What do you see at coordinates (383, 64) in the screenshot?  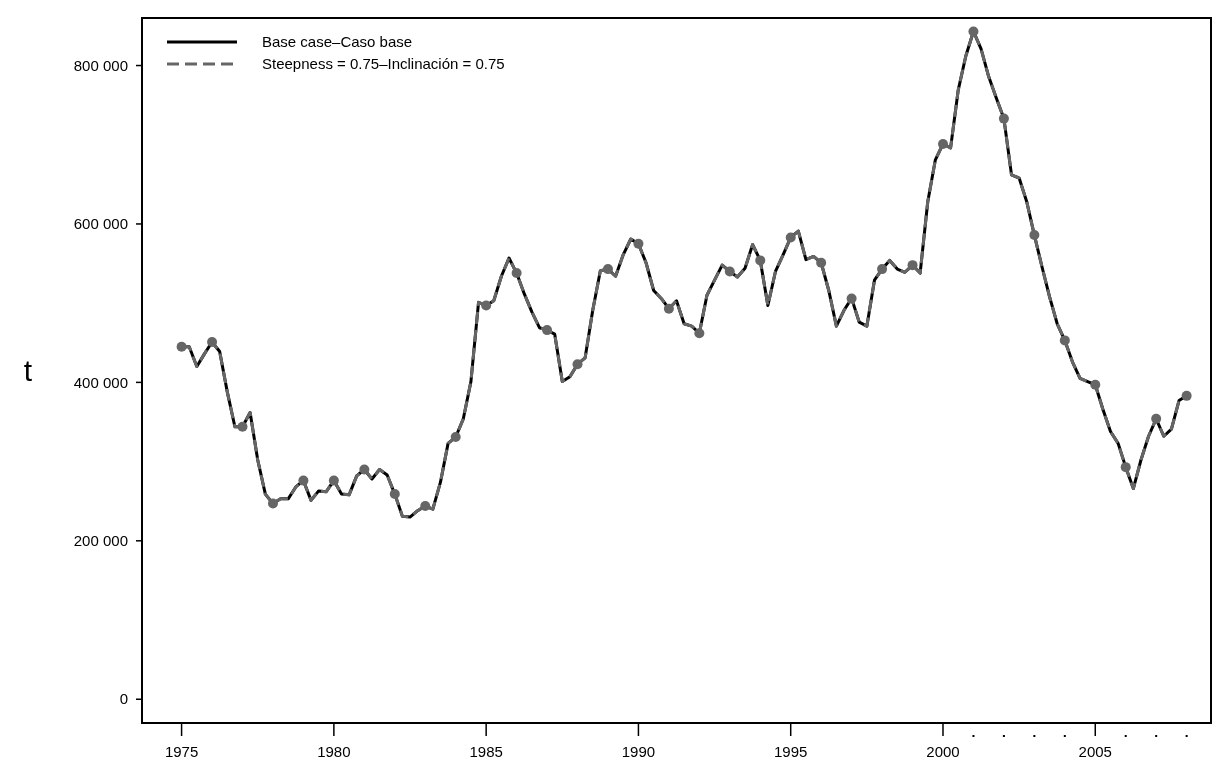 I see `legend-label: Steepness = 0.75–Inclinación = 0.75` at bounding box center [383, 64].